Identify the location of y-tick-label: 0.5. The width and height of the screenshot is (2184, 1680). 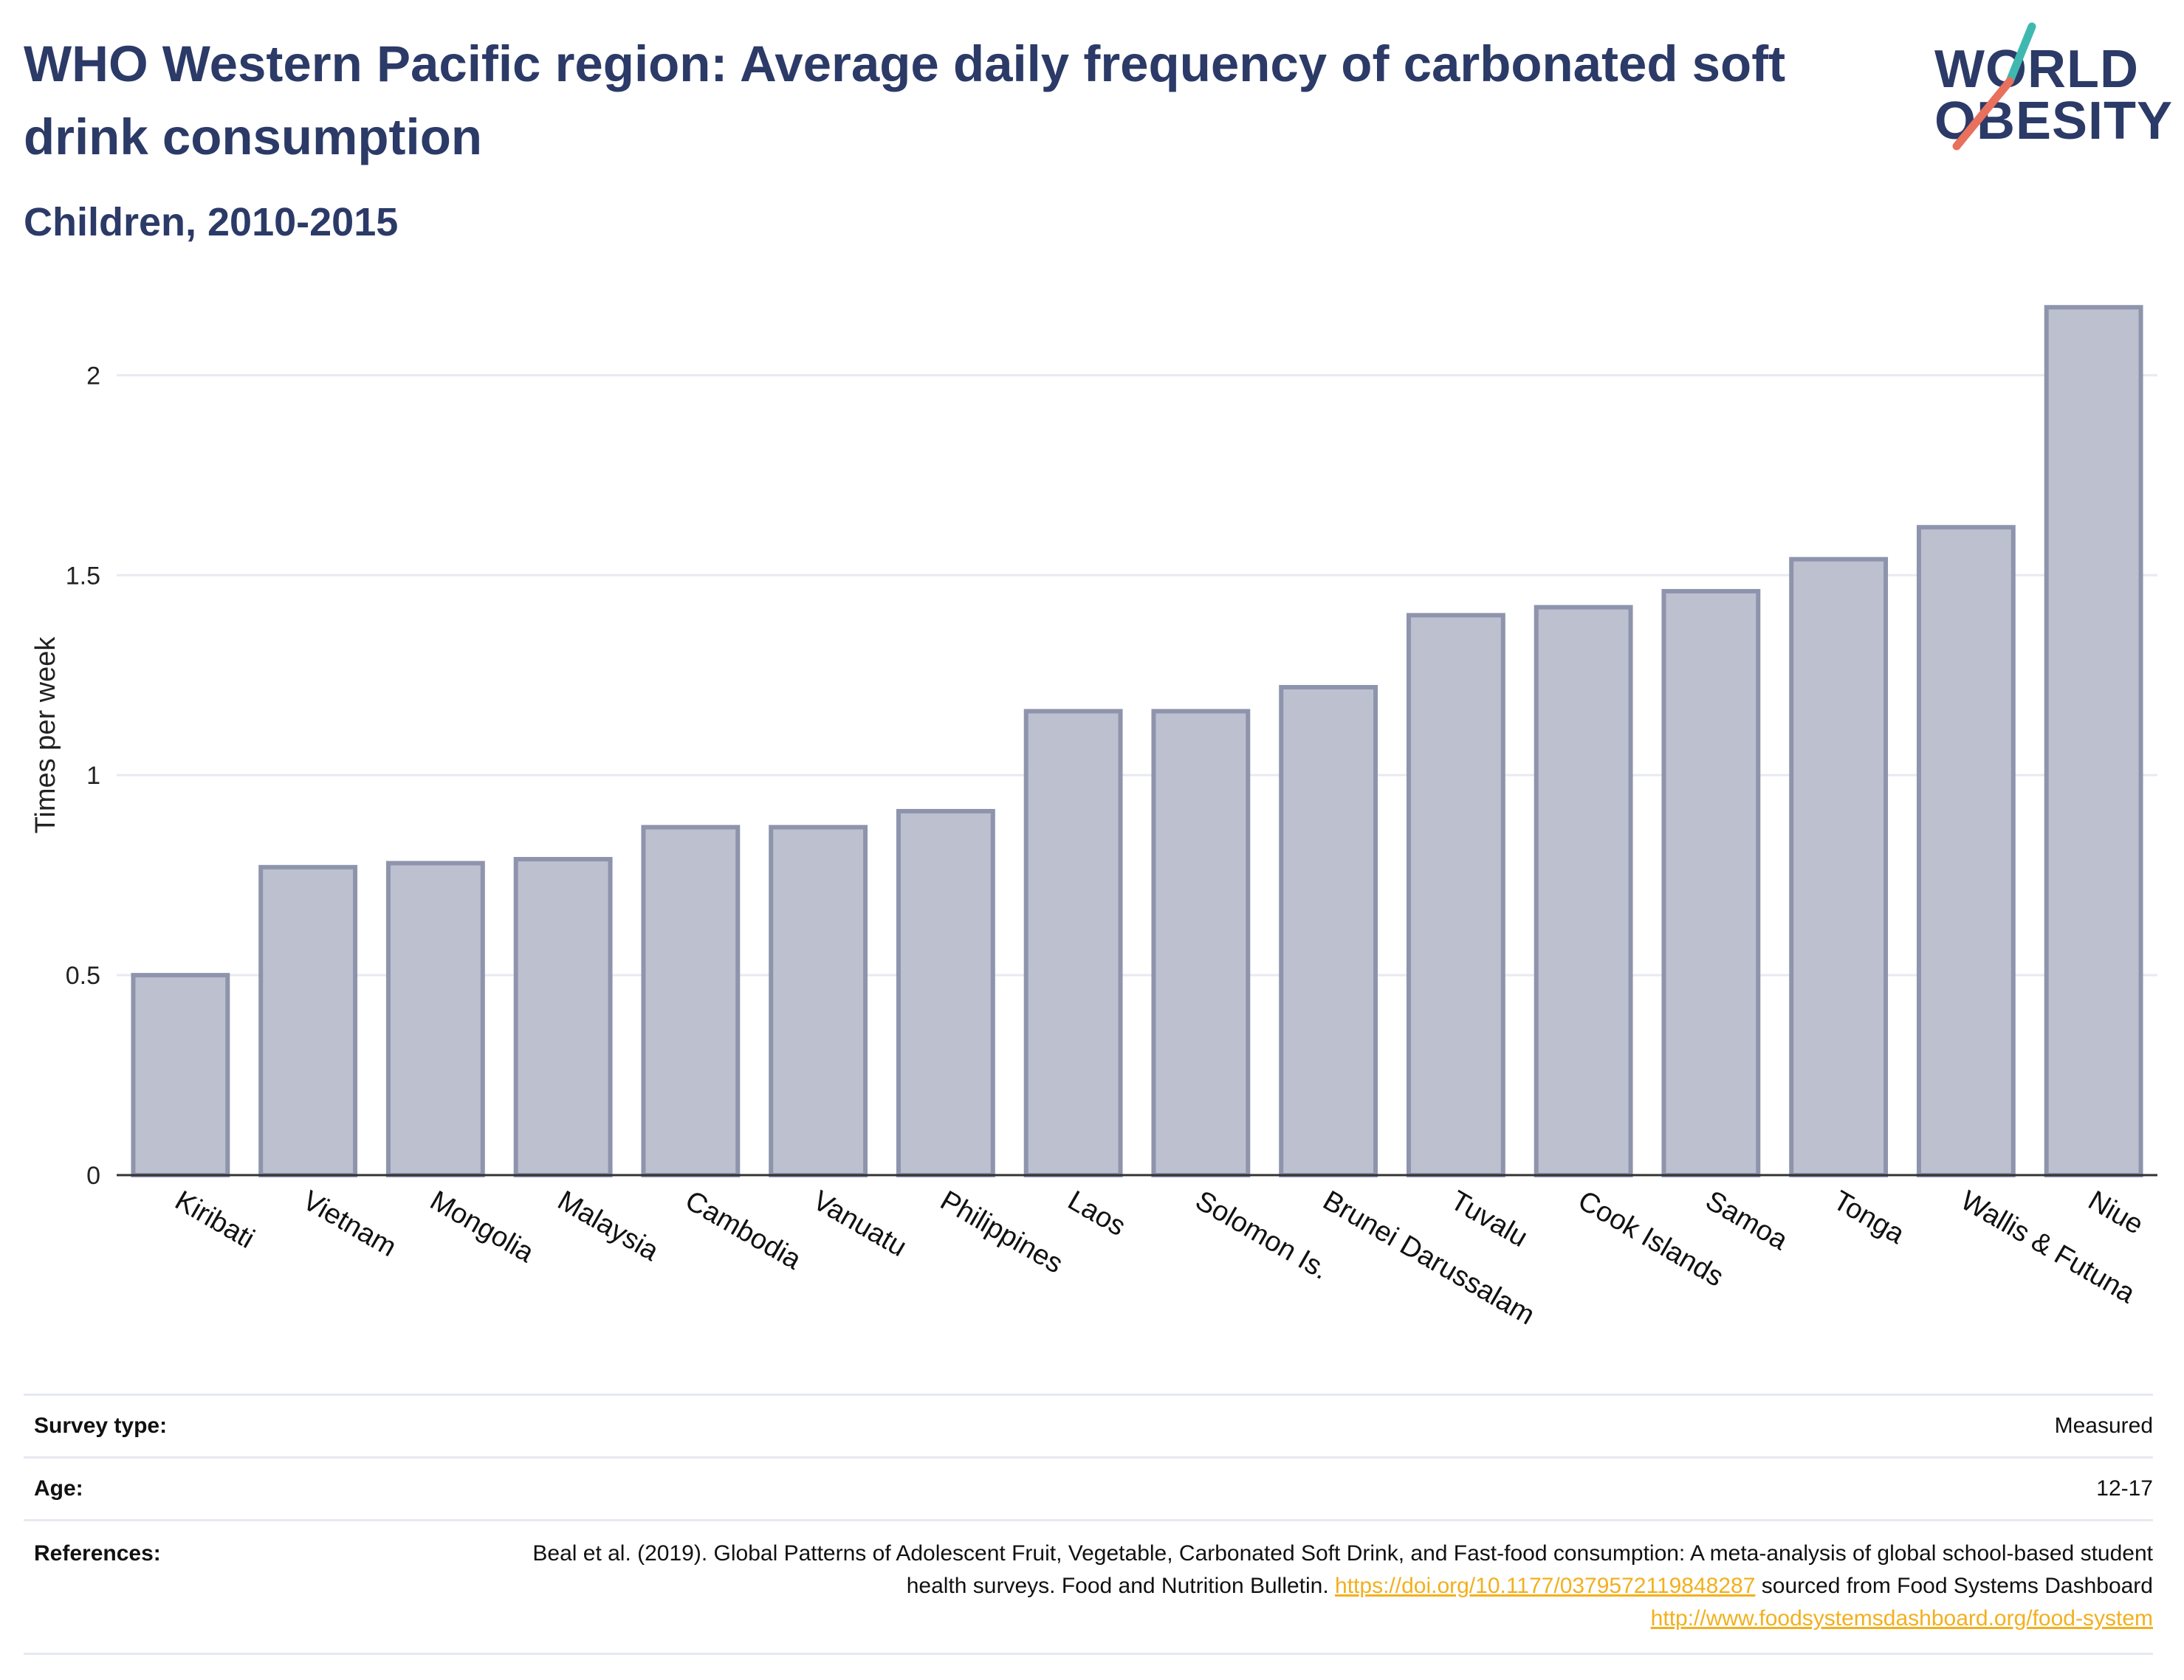
(83, 976).